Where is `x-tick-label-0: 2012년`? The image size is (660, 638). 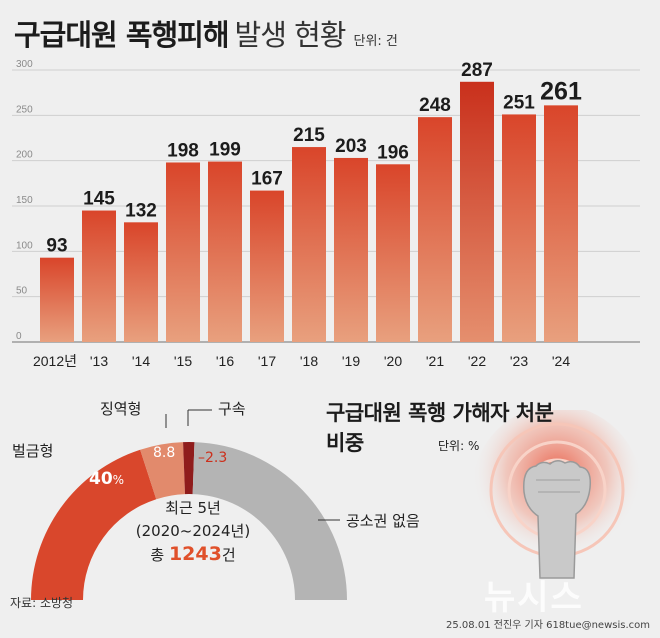 x-tick-label-0: 2012년 is located at coordinates (55, 361).